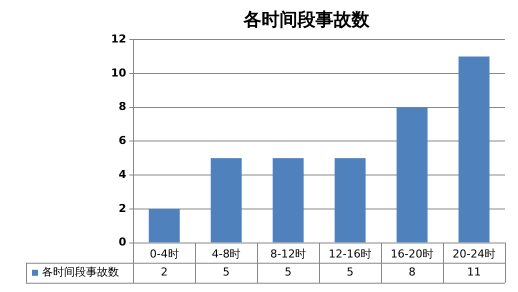 The image size is (518, 292). I want to click on y-tick-label: 0, so click(122, 242).